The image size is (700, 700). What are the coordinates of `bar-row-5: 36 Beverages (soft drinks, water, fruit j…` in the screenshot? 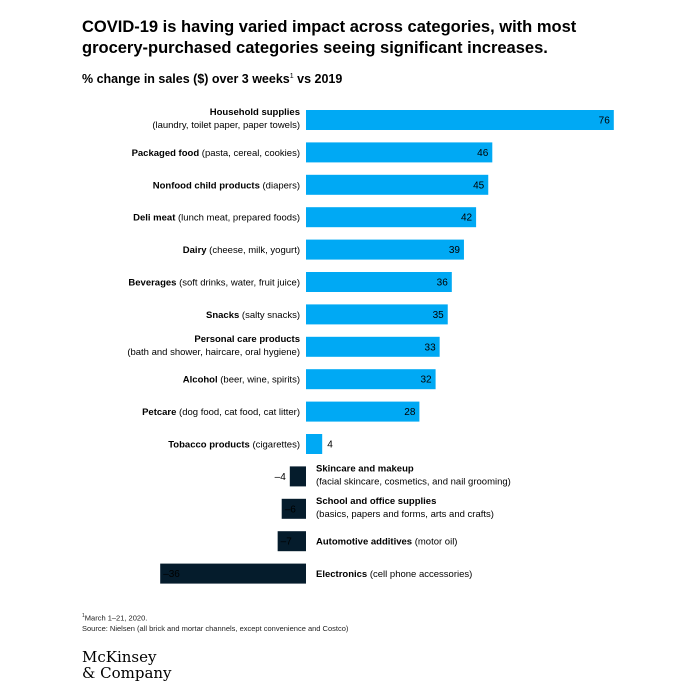 It's located at (290, 282).